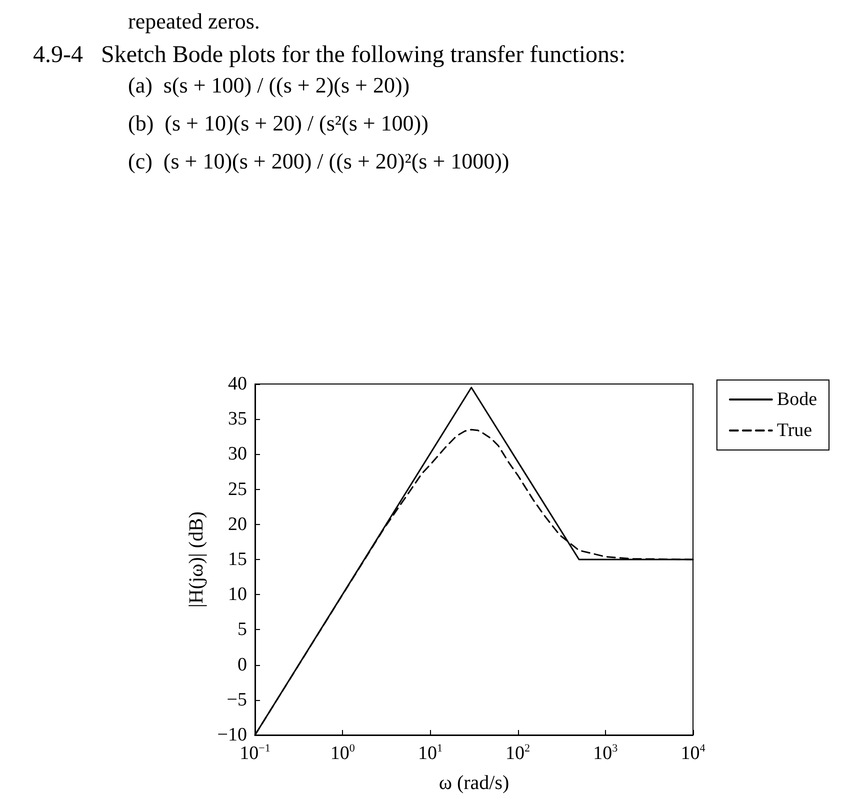  What do you see at coordinates (237, 595) in the screenshot?
I see `y-tick-label: 10` at bounding box center [237, 595].